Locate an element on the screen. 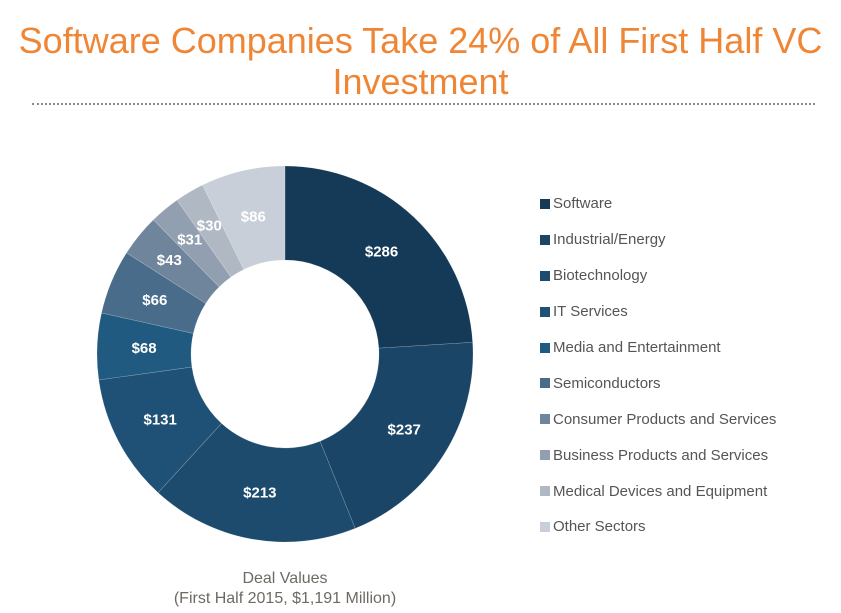 The height and width of the screenshot is (613, 841). legend-label: Medical Devices and Equipment is located at coordinates (660, 491).